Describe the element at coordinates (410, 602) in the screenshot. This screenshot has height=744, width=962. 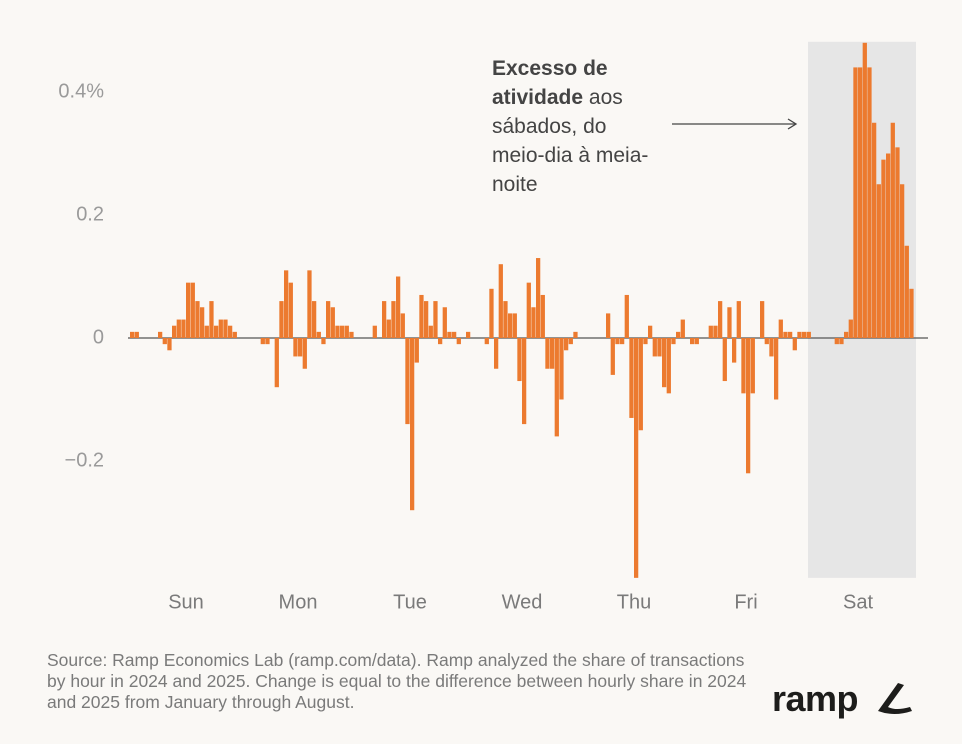
I see `x-tick-label: Tue` at that location.